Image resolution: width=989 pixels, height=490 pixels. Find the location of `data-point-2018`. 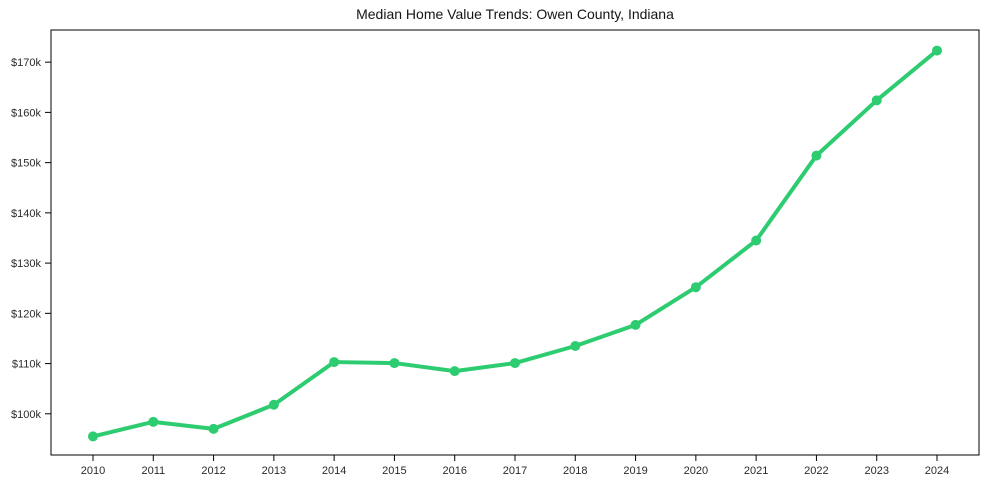

data-point-2018 is located at coordinates (575, 345).